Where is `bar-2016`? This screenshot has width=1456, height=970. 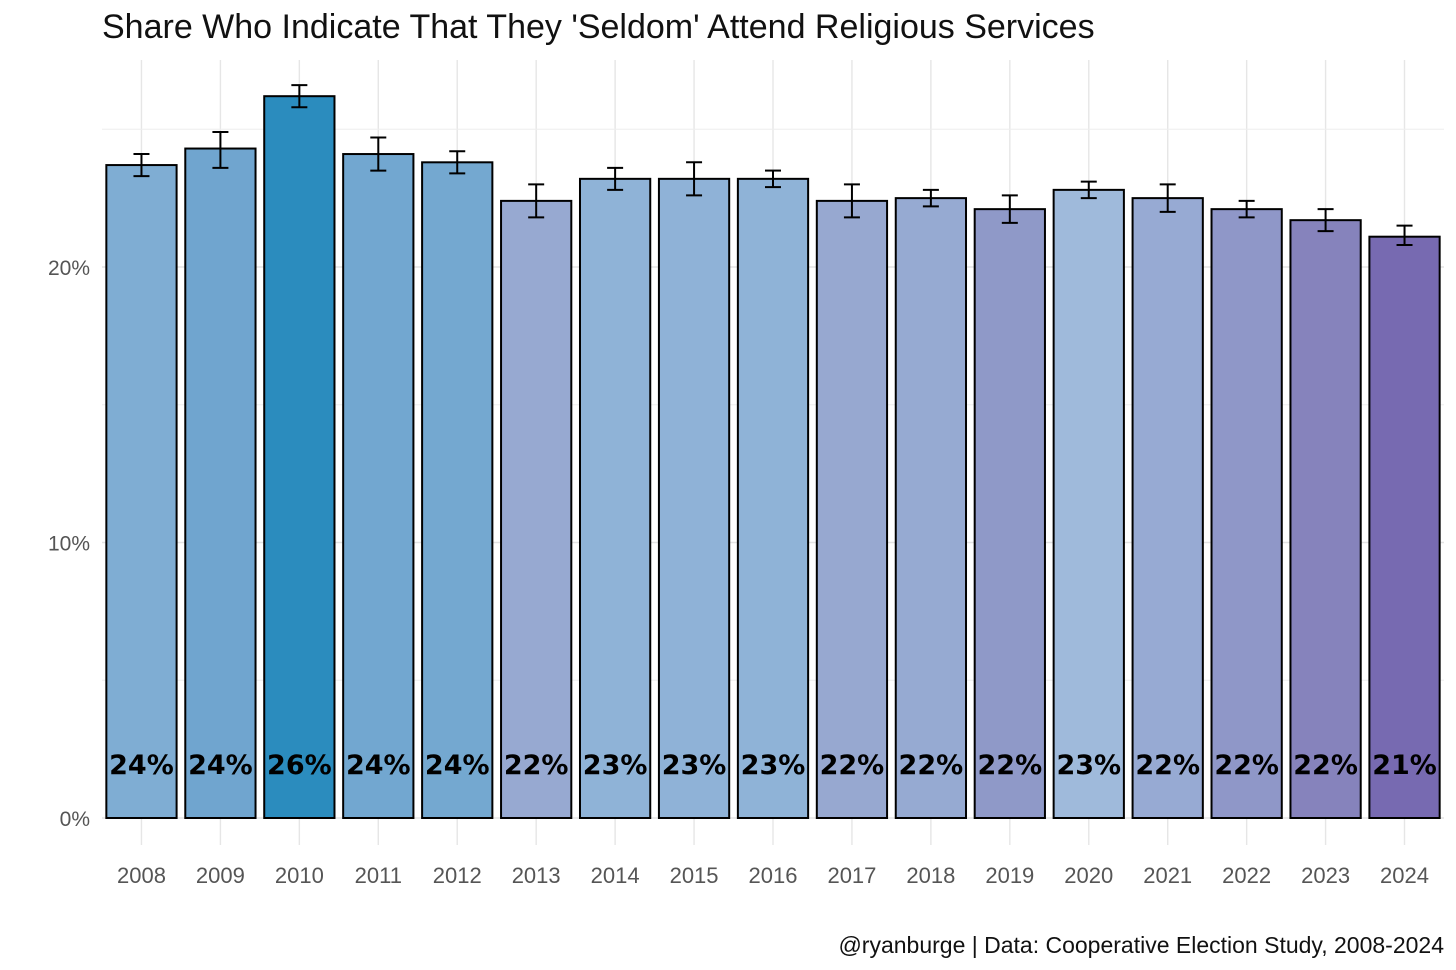 bar-2016 is located at coordinates (773, 498).